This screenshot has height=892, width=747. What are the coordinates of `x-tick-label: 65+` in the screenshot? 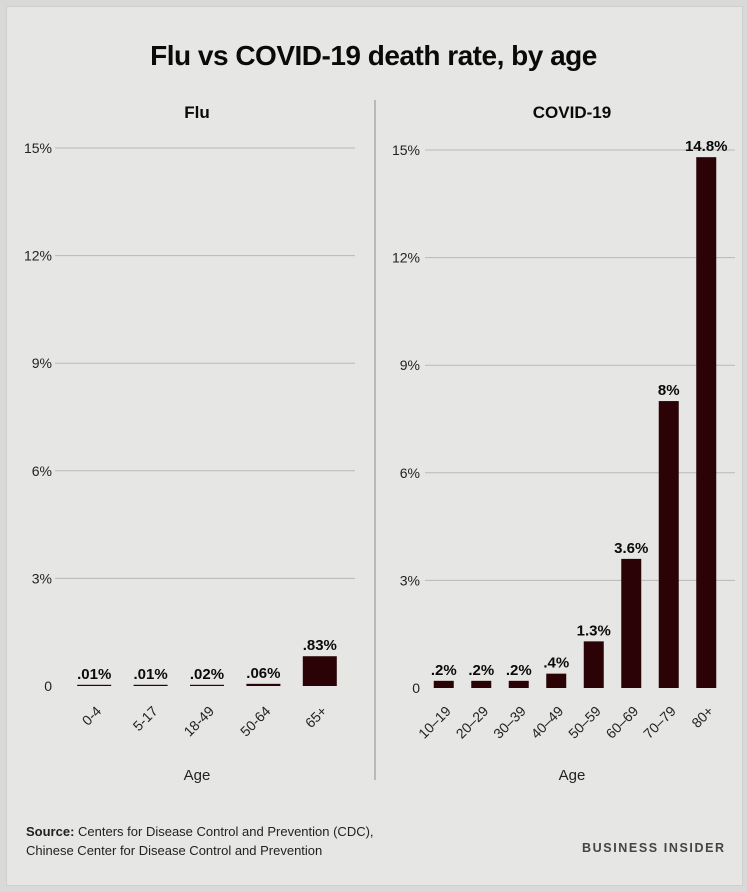 It's located at (316, 717).